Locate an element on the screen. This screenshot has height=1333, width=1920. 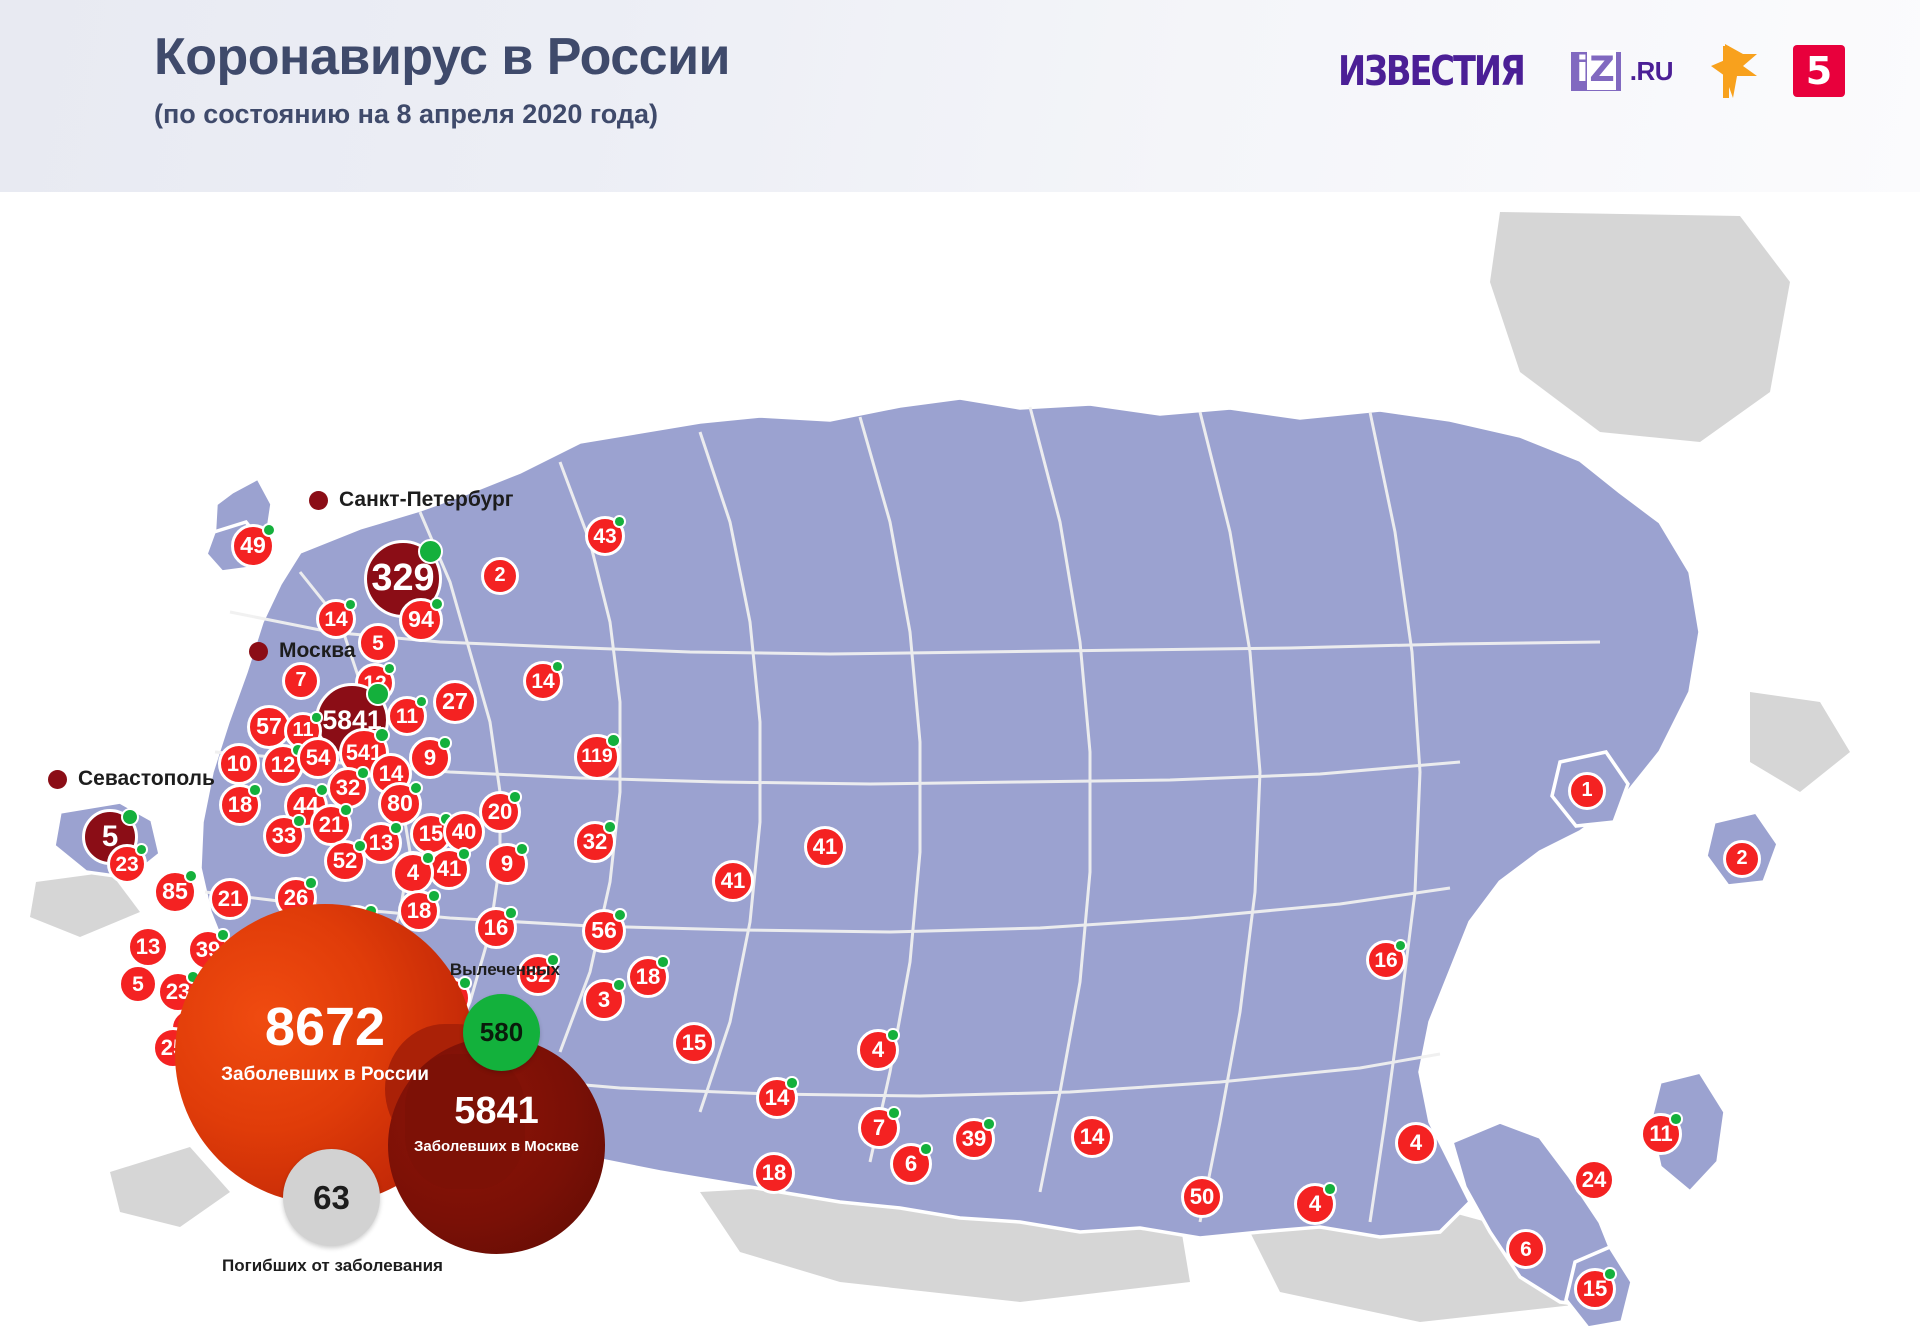
case-bubble-value: 2 is located at coordinates (1742, 858).